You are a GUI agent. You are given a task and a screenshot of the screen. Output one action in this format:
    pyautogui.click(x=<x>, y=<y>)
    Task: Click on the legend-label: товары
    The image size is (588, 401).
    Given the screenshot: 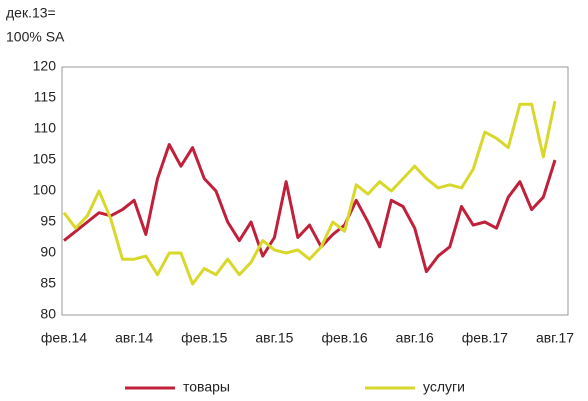 What is the action you would take?
    pyautogui.click(x=206, y=387)
    